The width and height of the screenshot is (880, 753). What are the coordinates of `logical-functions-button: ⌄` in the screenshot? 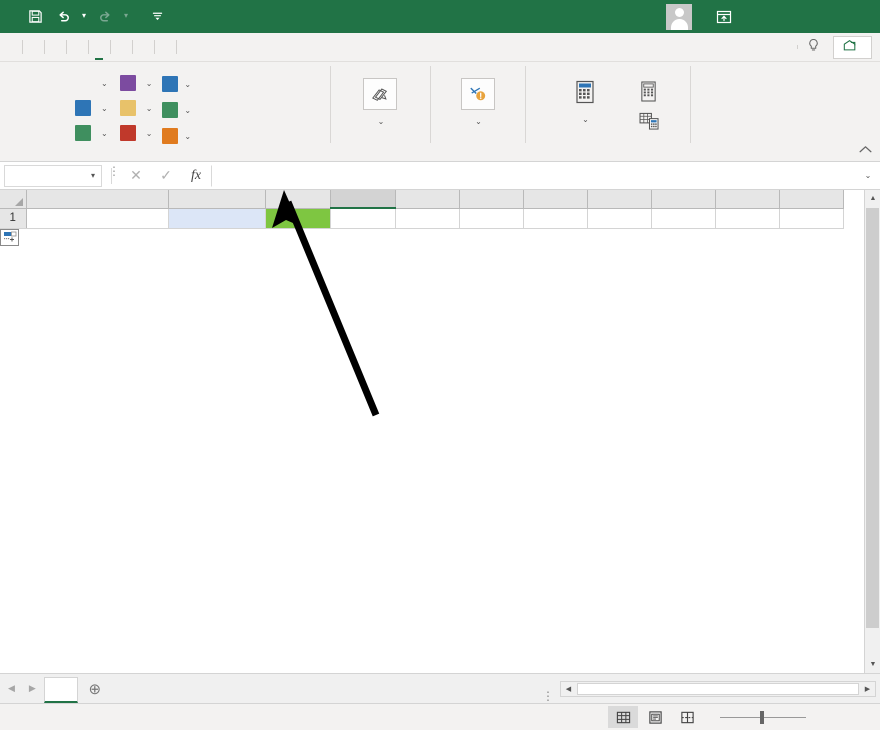 It's located at (136, 83).